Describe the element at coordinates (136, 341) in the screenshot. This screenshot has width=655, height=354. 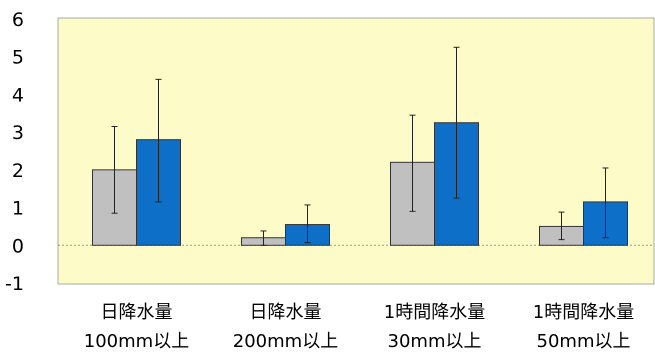
I see `category-label: 100mm以上` at that location.